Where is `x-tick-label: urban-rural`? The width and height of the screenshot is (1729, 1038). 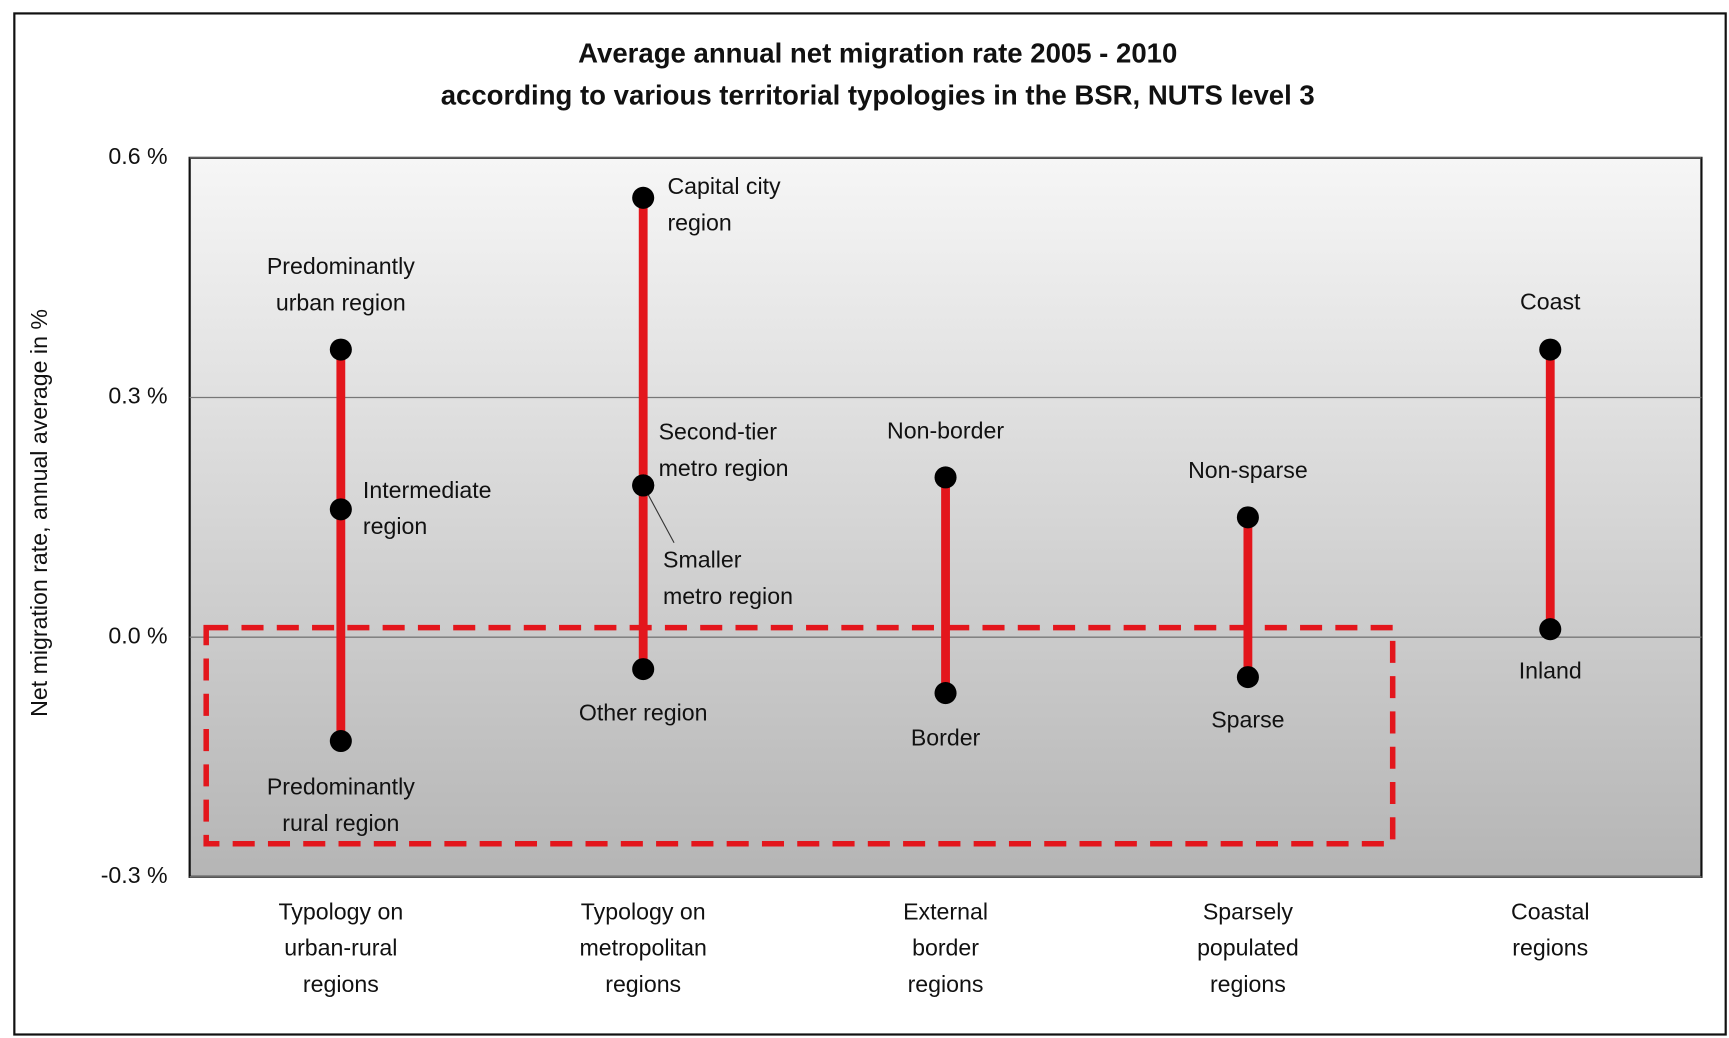
x-tick-label: urban-rural is located at coordinates (340, 948).